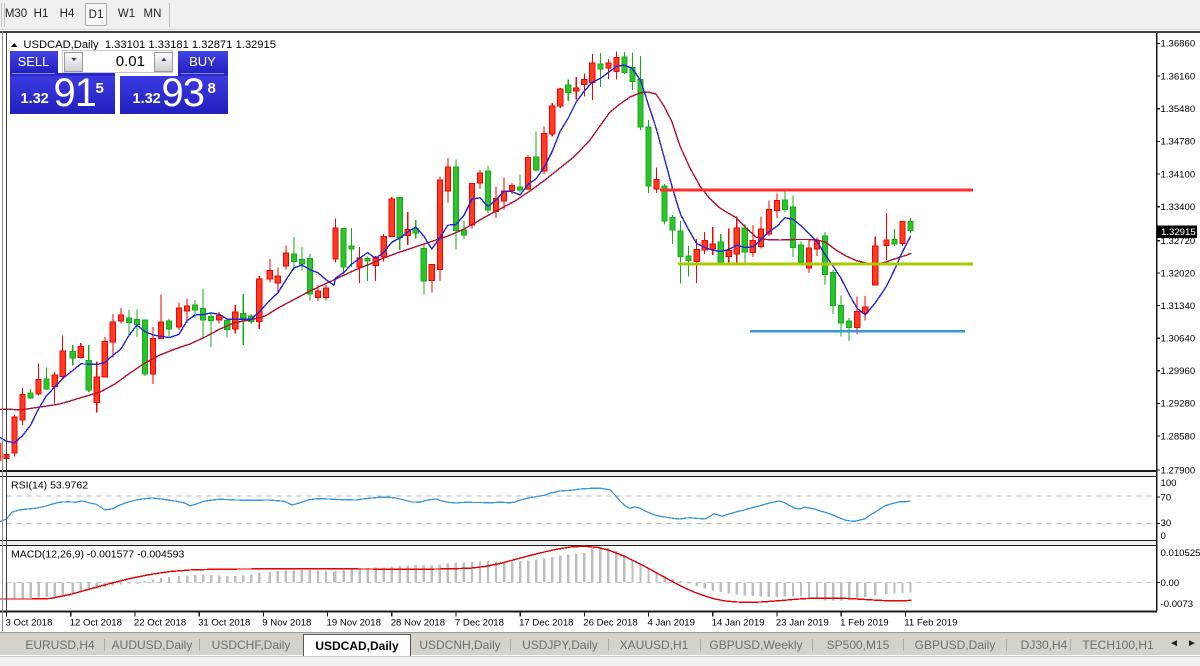 This screenshot has height=666, width=1200. I want to click on svg-text: 1.36860, so click(1178, 44).